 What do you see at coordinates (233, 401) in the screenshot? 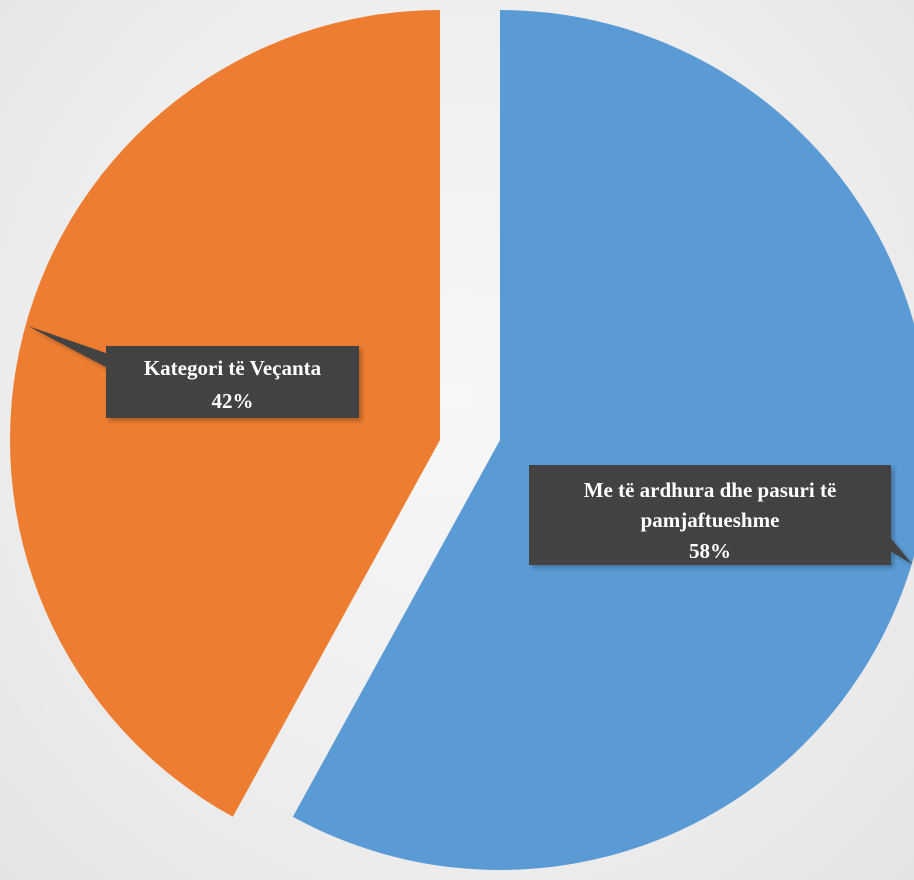
I see `slice-percent-label: 42%` at bounding box center [233, 401].